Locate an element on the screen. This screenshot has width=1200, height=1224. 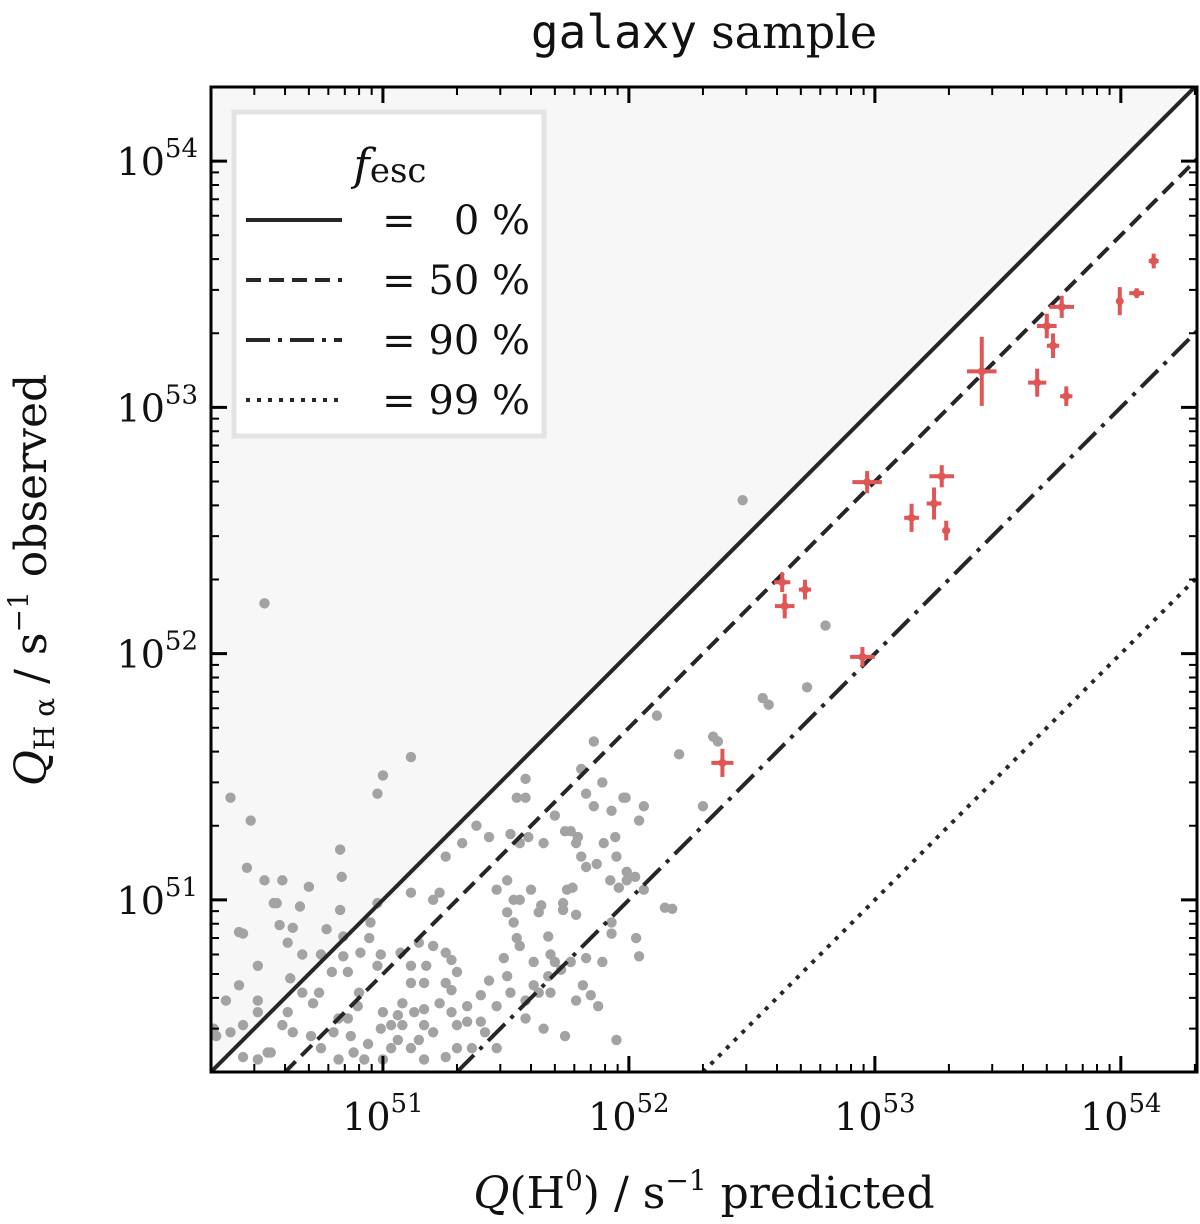
tick-label-exp: 52 is located at coordinates (181, 642).